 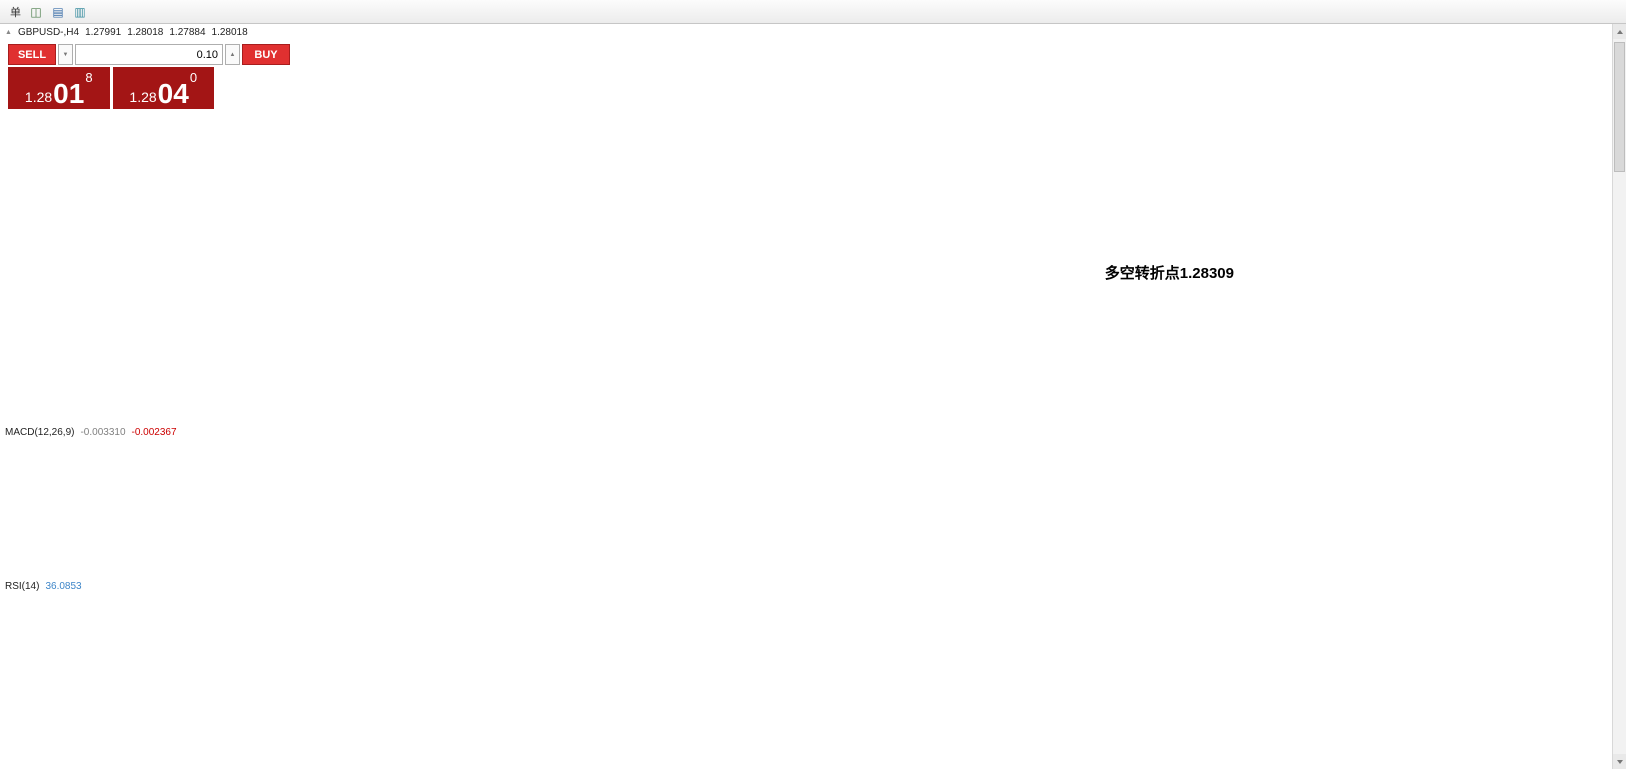 I want to click on sell-price-sup: 8, so click(x=89, y=77).